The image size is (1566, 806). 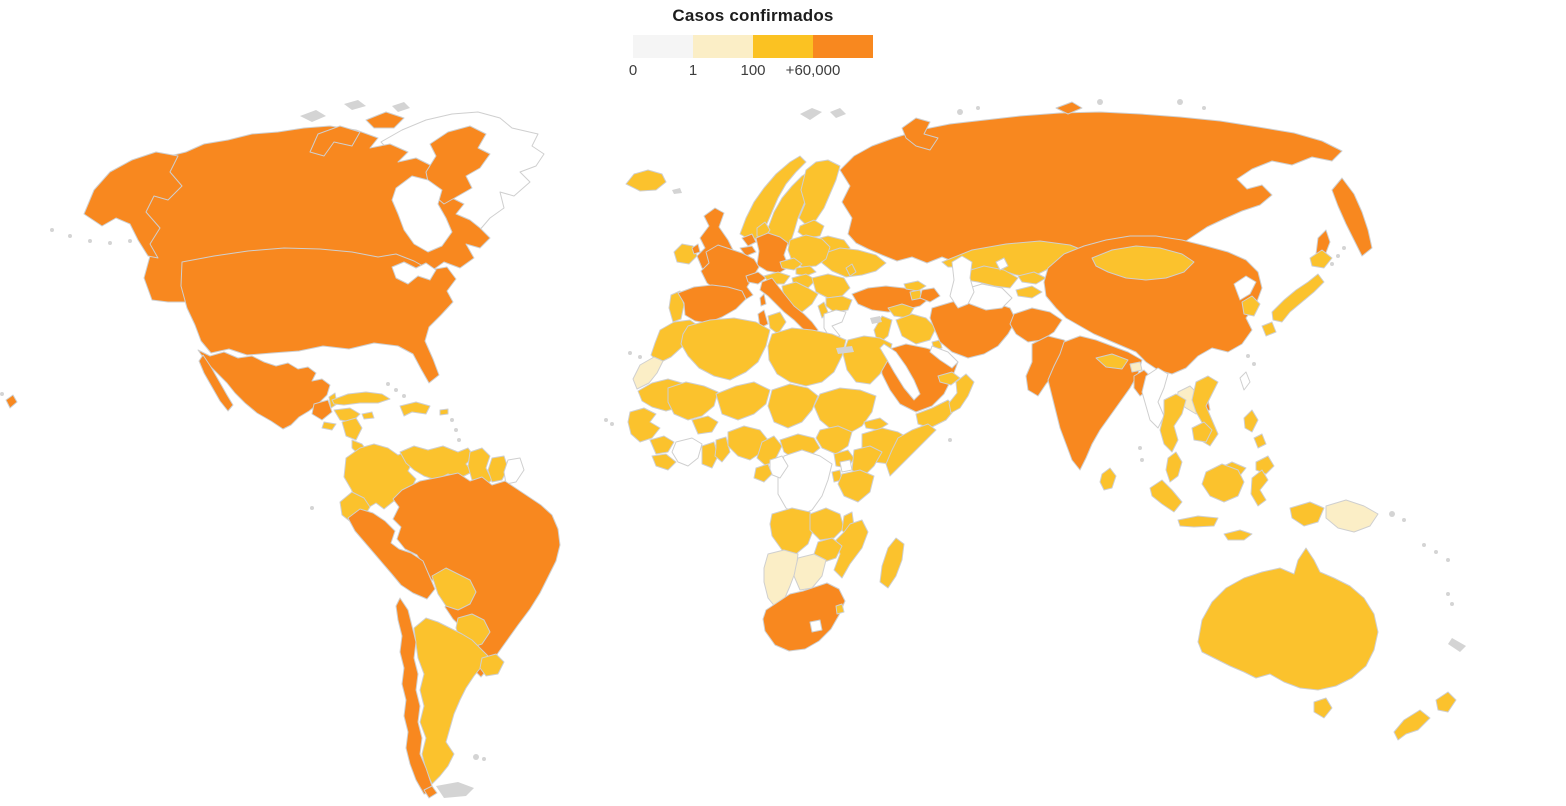 I want to click on country-russia-sakhalin, so click(x=1323, y=244).